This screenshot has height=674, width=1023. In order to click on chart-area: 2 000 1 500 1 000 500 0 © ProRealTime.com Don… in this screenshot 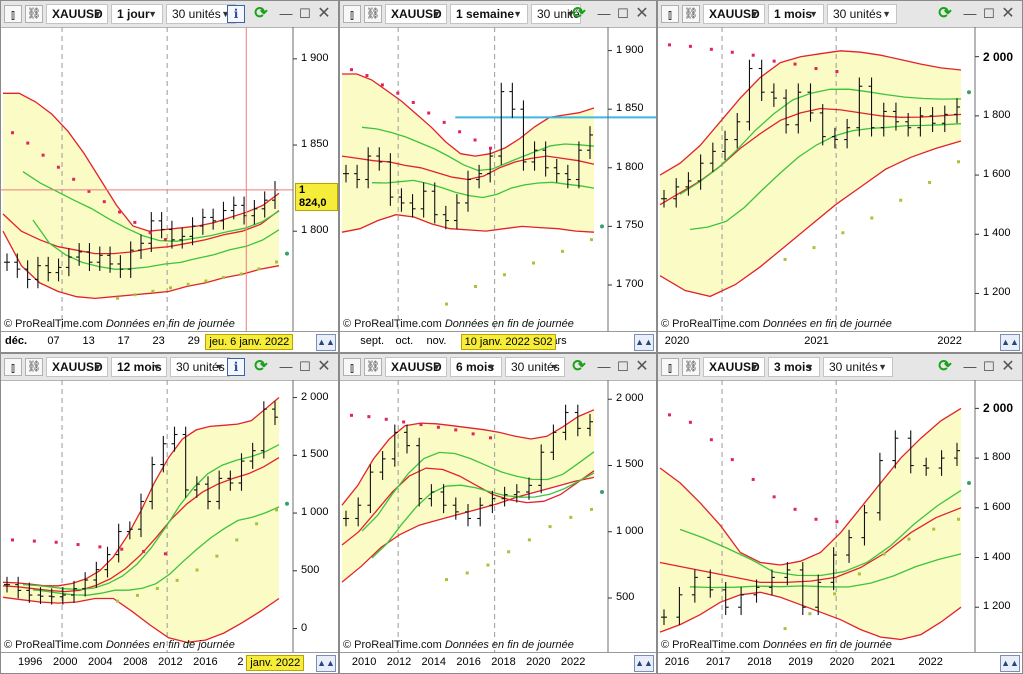, I will do `click(169, 526)`.